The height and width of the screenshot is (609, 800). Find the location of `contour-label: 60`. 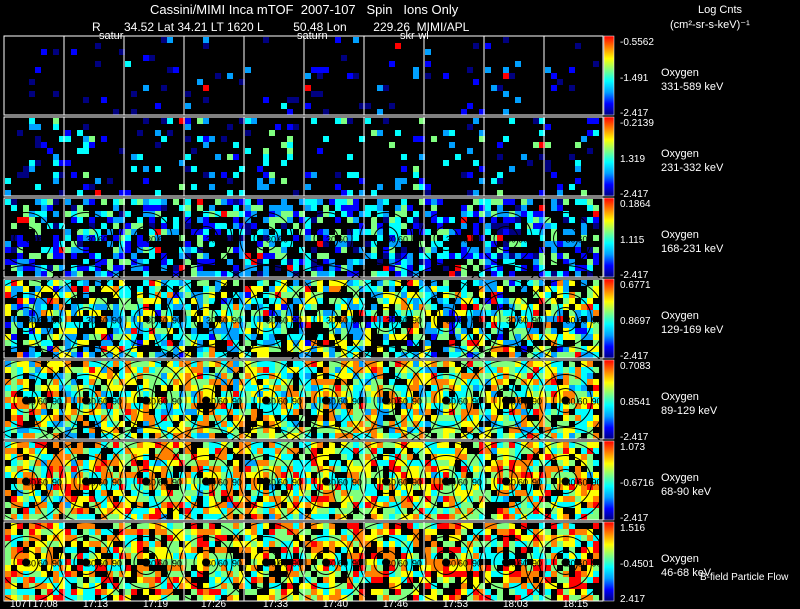

contour-label: 60 is located at coordinates (283, 402).